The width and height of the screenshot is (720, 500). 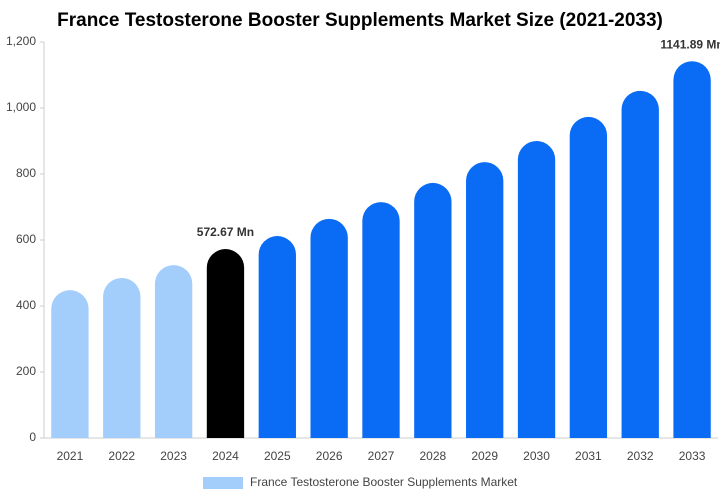 What do you see at coordinates (690, 44) in the screenshot?
I see `value-label: 1141.89 Mn` at bounding box center [690, 44].